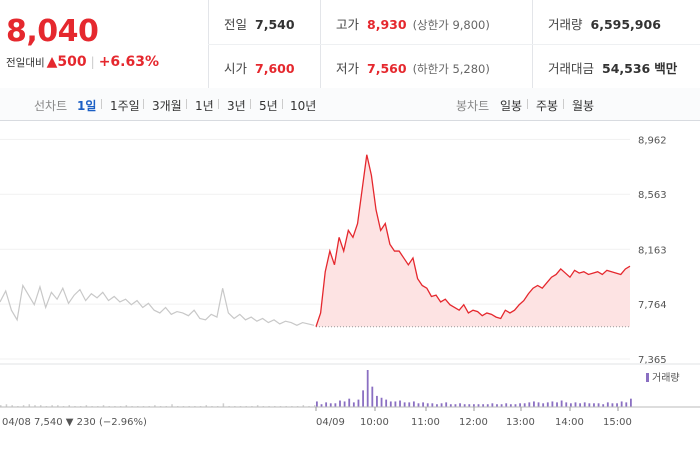 The width and height of the screenshot is (700, 450). I want to click on prev-day-date-label: 04/08, so click(16, 422).